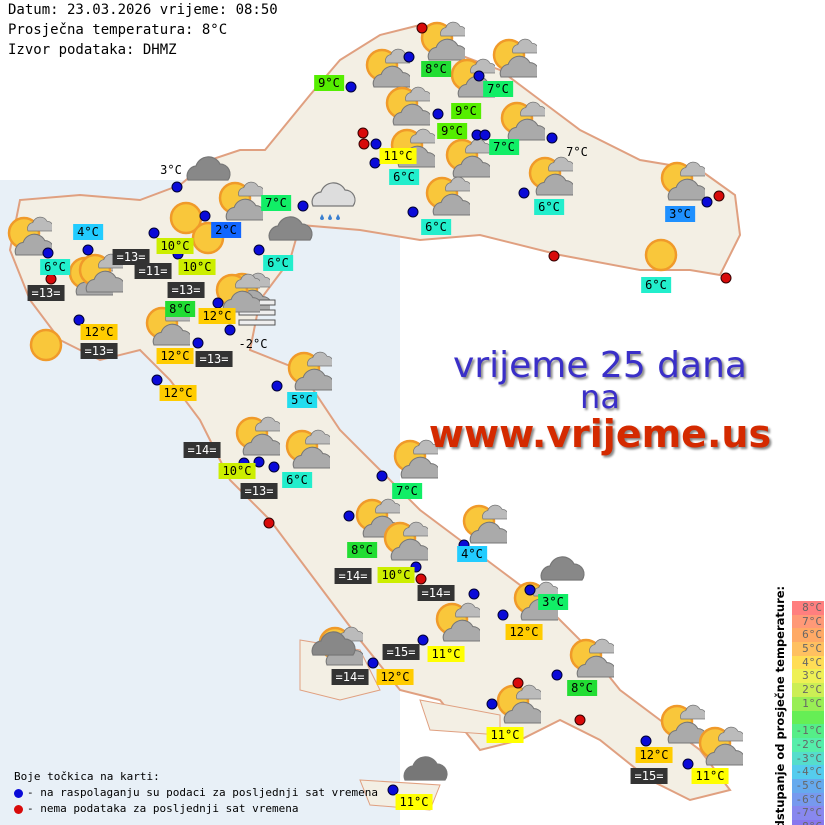  Describe the element at coordinates (808, 744) in the screenshot. I see `scale-entry: -2°C` at that location.